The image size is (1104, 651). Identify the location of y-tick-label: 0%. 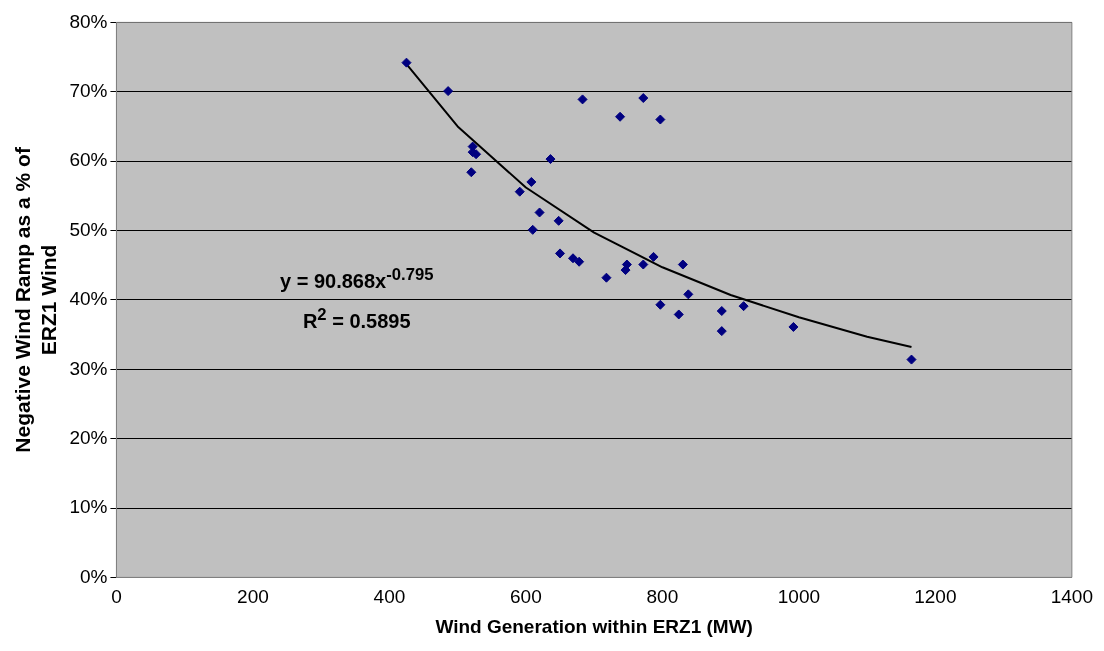
(93, 576).